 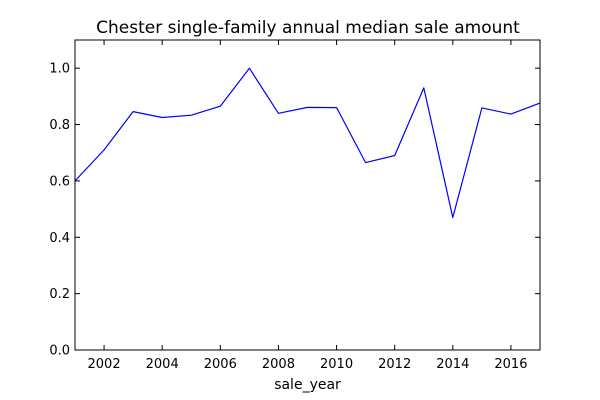 I want to click on y-tick-label: 0.2, so click(x=59, y=294).